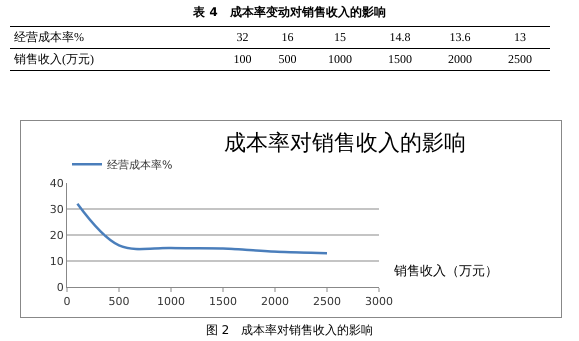  Describe the element at coordinates (223, 301) in the screenshot. I see `x-tick-label: 1500` at that location.